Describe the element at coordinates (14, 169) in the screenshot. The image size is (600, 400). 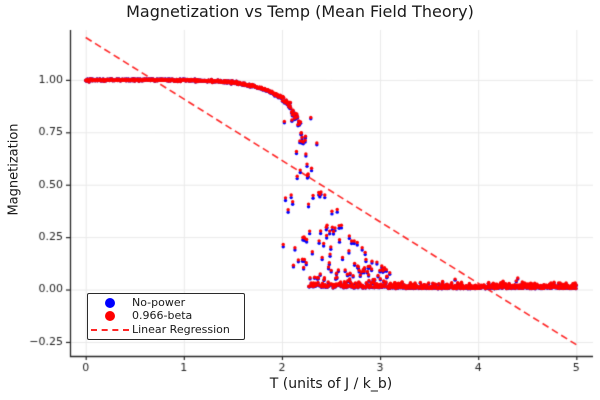
I see `y-axis-label: Magnetization` at that location.